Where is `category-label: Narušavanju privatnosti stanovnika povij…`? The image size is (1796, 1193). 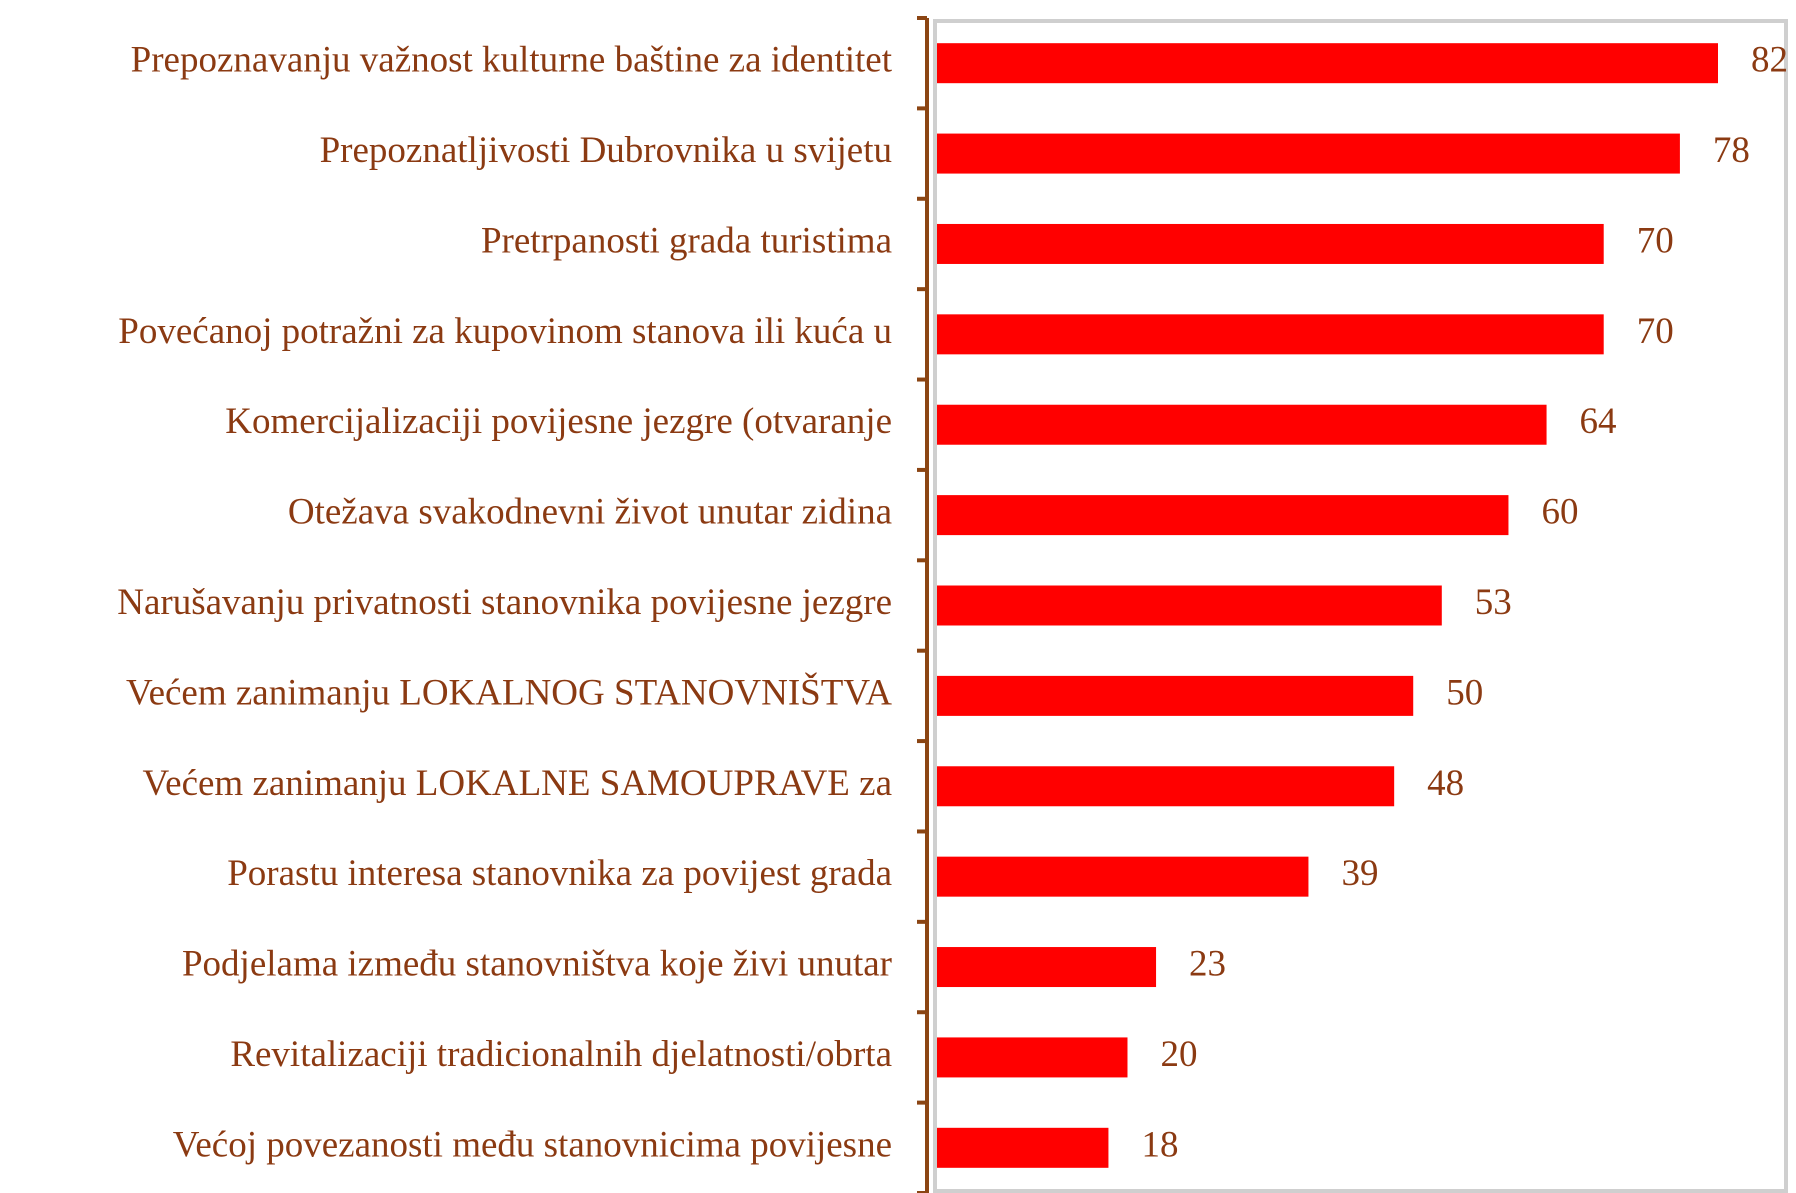 category-label: Narušavanju privatnosti stanovnika povij… is located at coordinates (504, 602).